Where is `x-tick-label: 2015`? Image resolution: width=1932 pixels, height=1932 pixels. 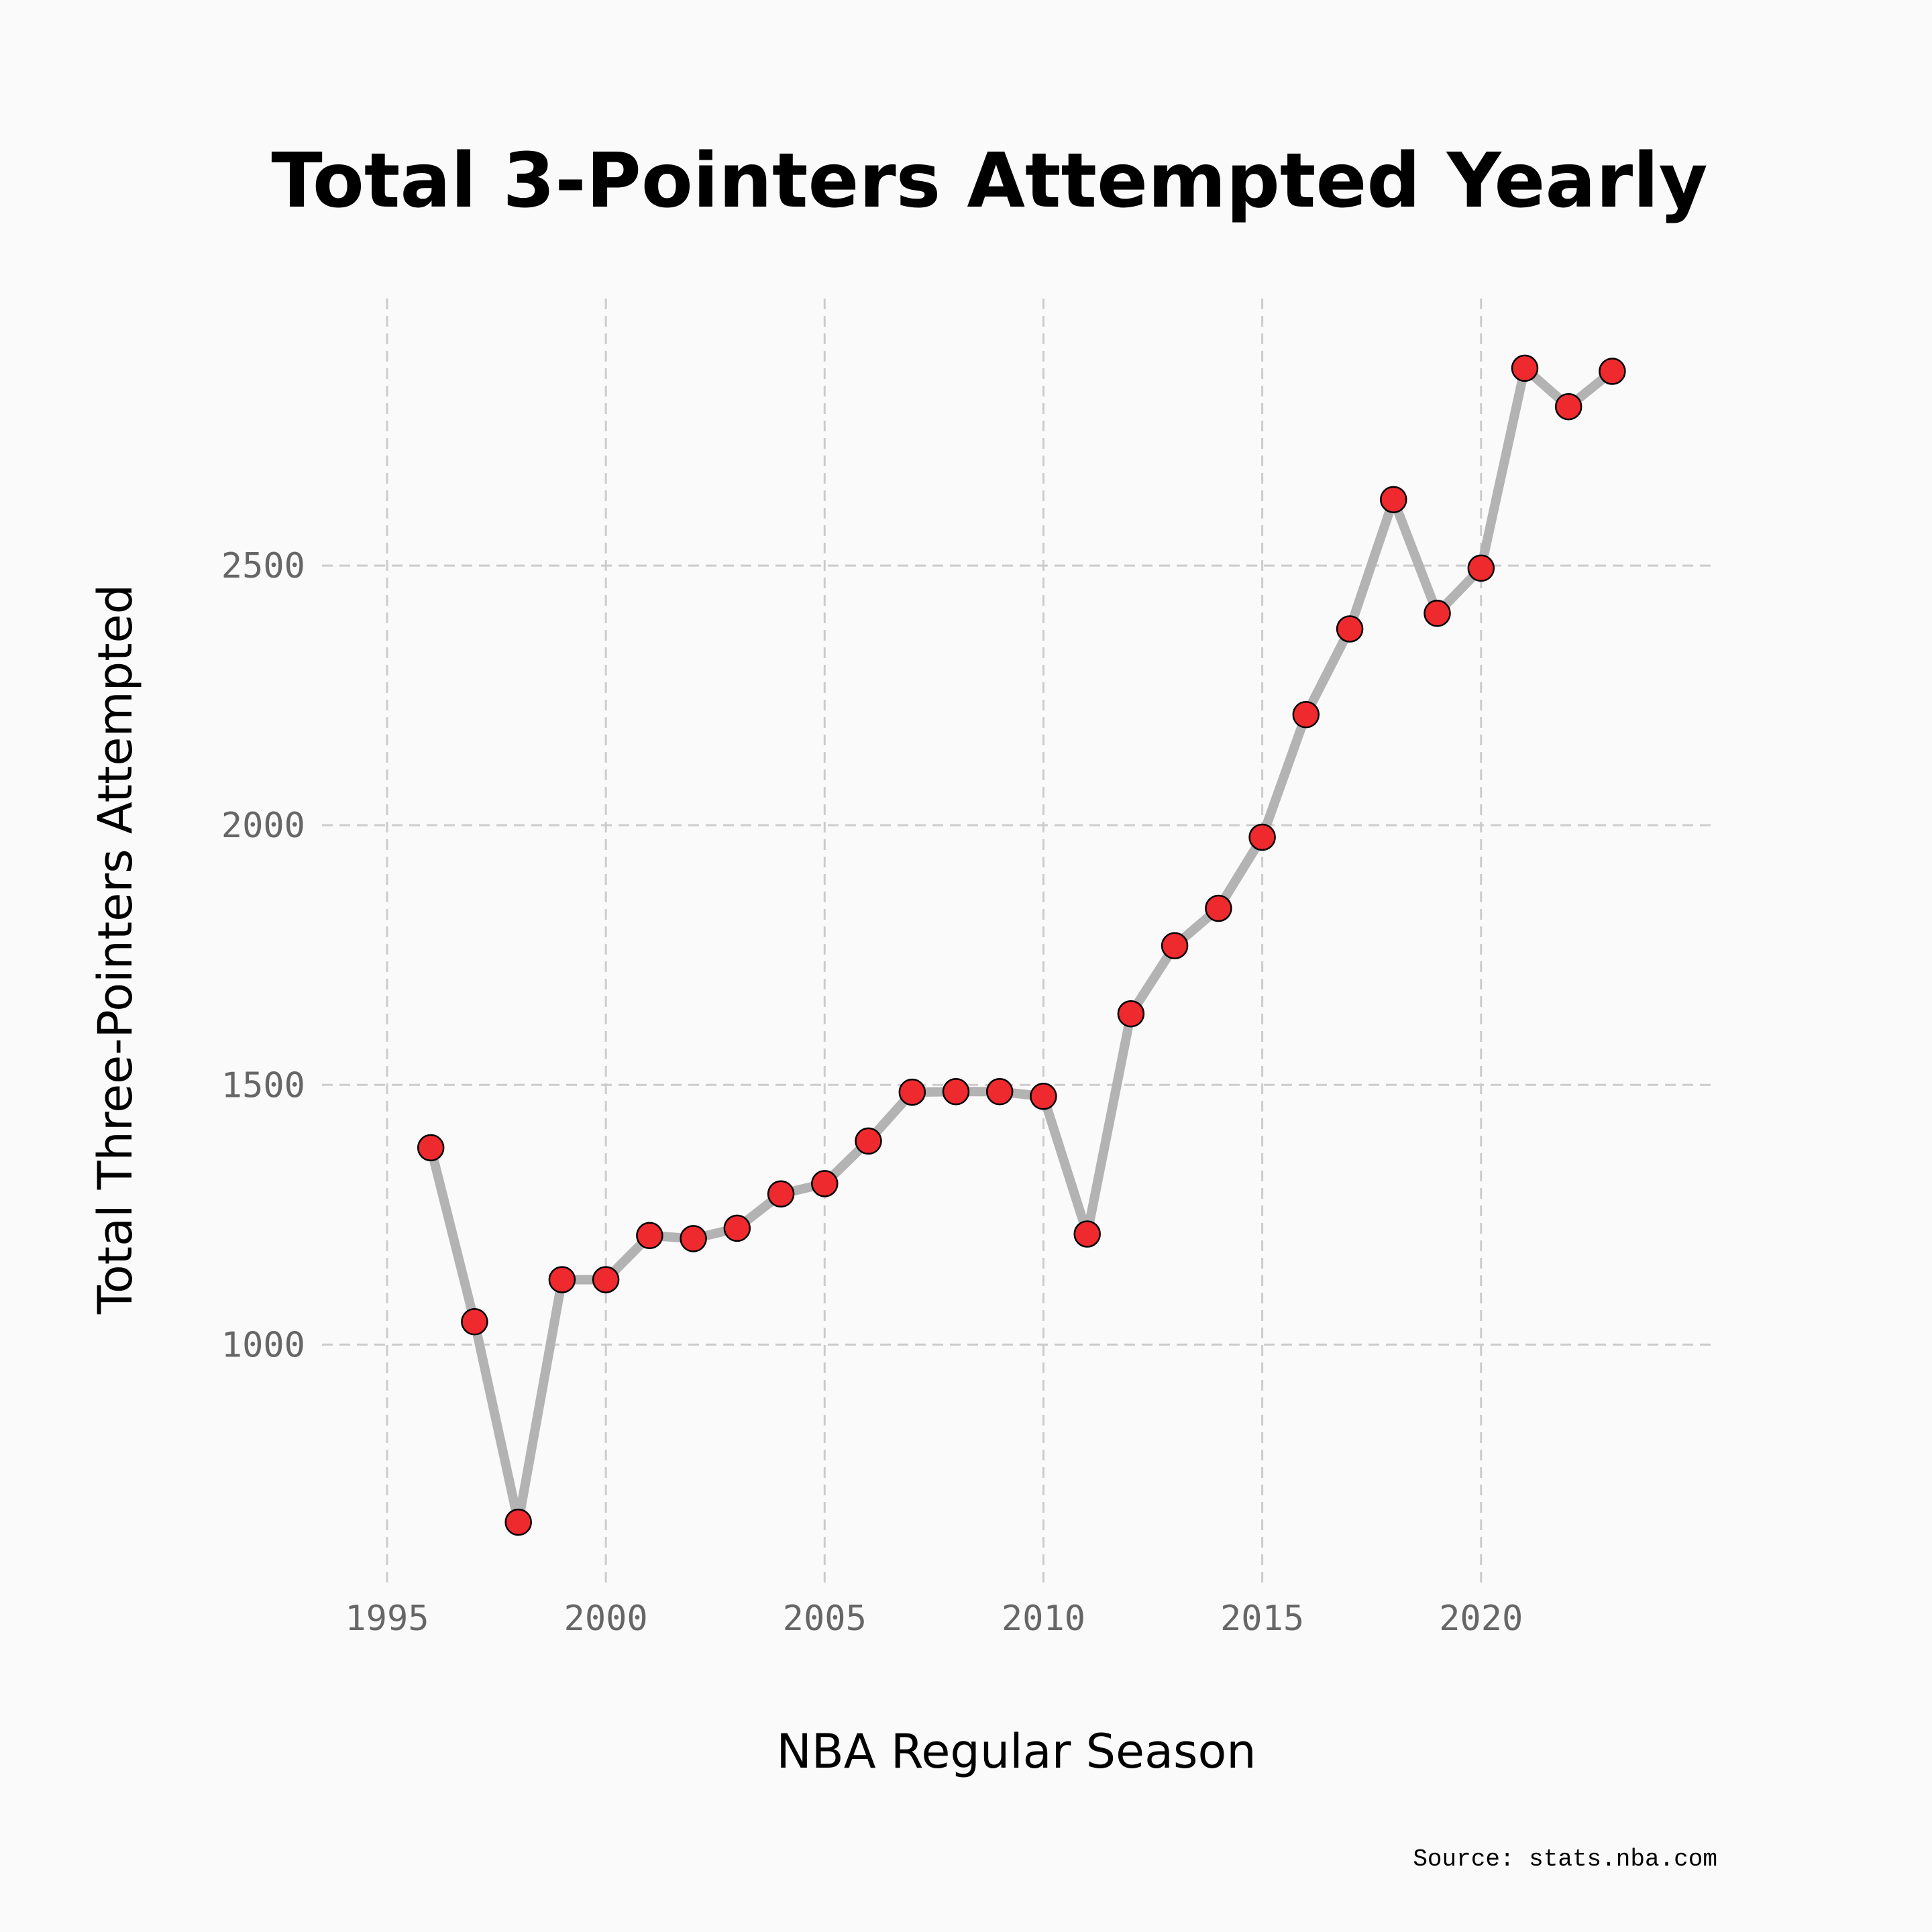
x-tick-label: 2015 is located at coordinates (1262, 1619).